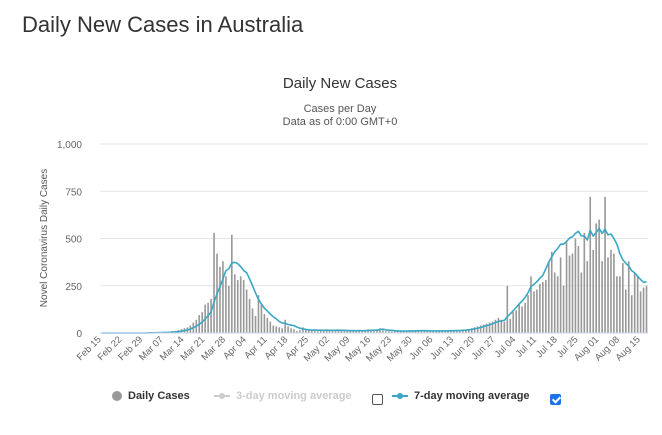 The image size is (662, 435). What do you see at coordinates (377, 399) in the screenshot?
I see `checkbox-3day-average` at bounding box center [377, 399].